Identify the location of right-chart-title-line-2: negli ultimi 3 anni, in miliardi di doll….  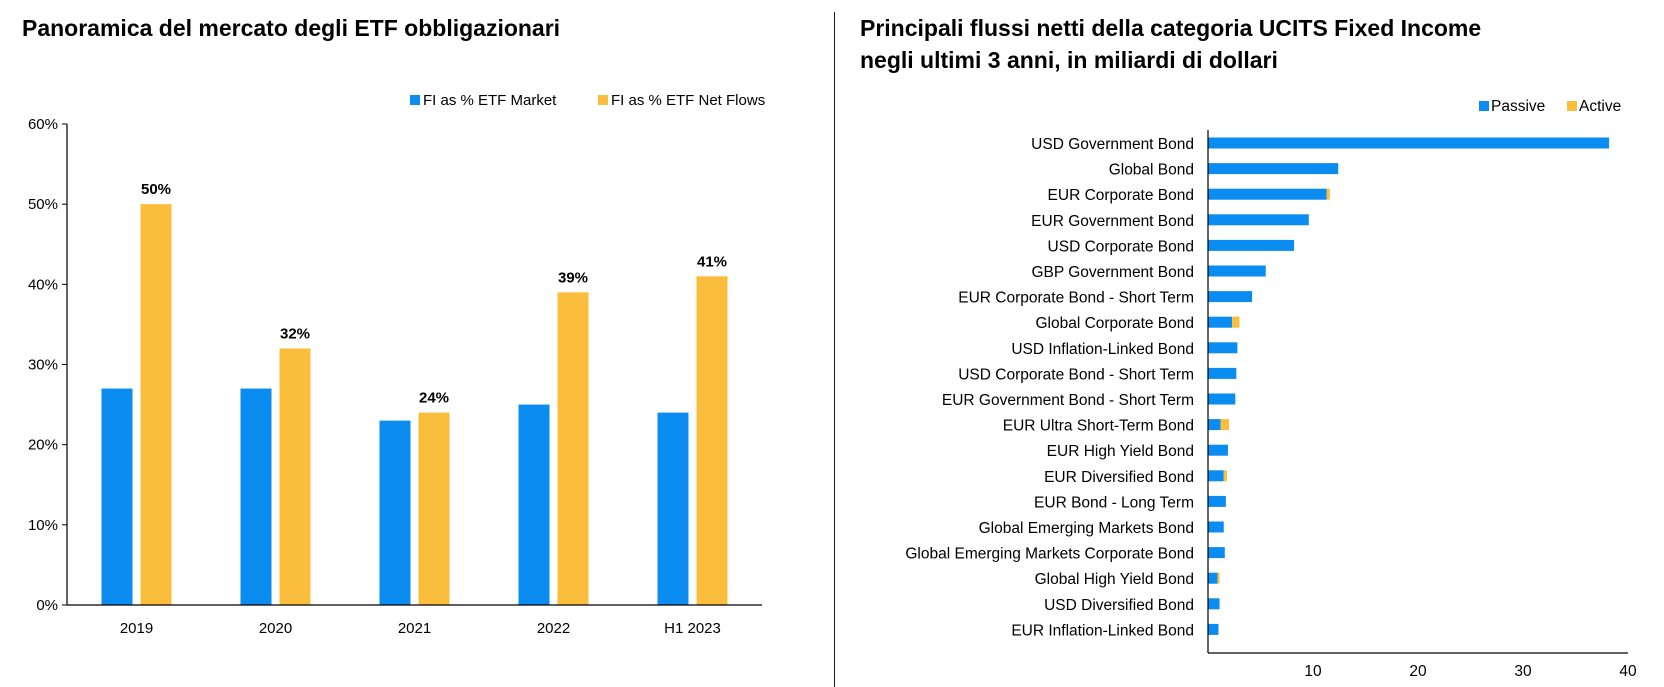
(1069, 60).